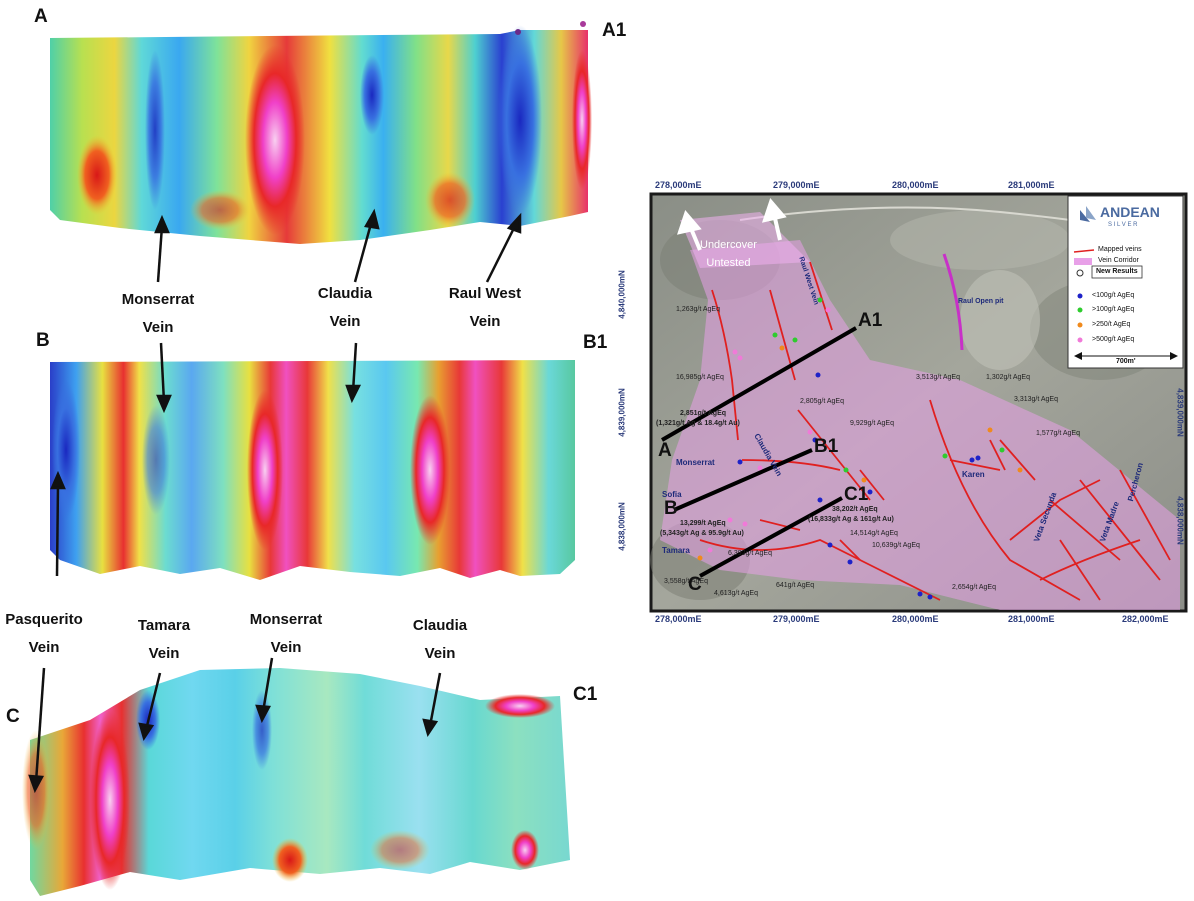 Image resolution: width=1194 pixels, height=901 pixels. Describe the element at coordinates (703, 413) in the screenshot. I see `assay-label: 2,851g/t AgEq` at that location.